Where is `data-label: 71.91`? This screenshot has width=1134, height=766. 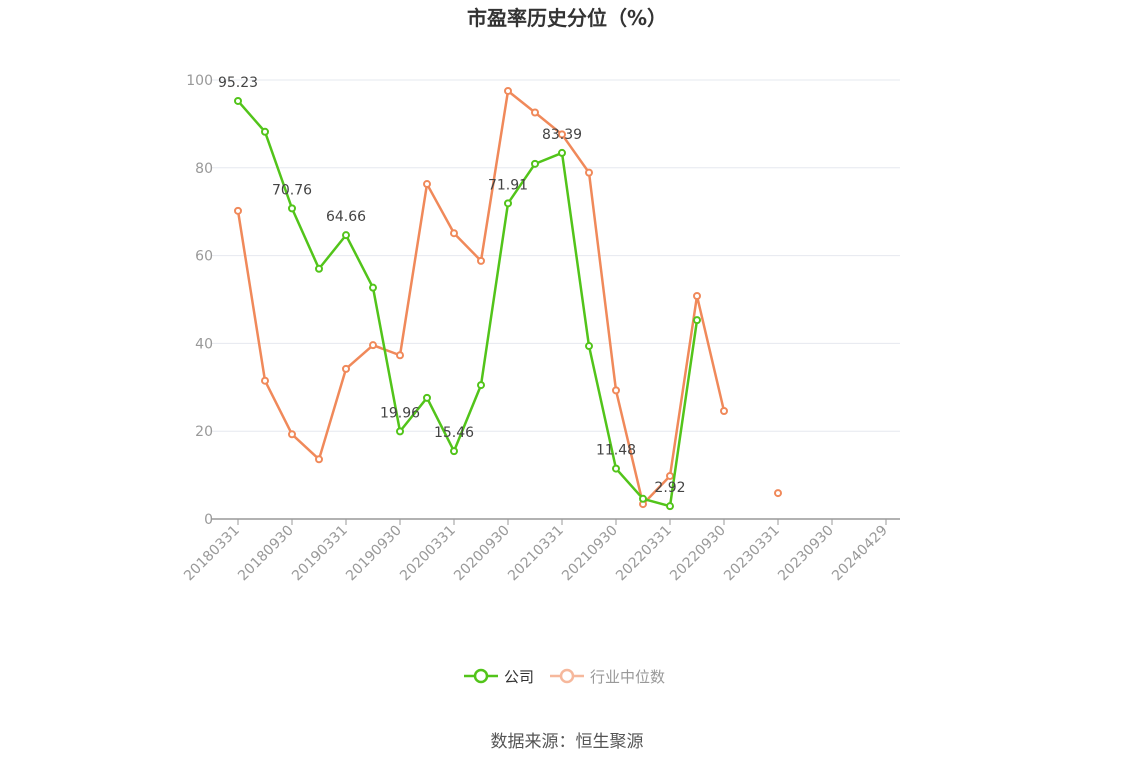 data-label: 71.91 is located at coordinates (508, 185).